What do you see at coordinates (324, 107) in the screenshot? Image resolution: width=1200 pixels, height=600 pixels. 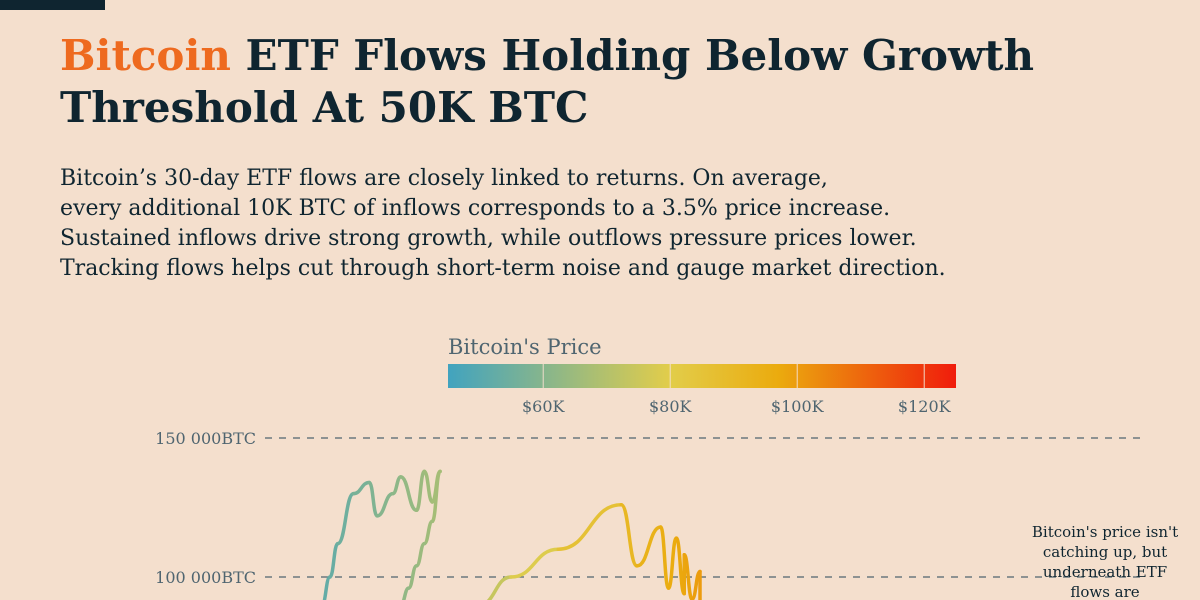 I see `title-line-2: Threshold At 50K BTC` at bounding box center [324, 107].